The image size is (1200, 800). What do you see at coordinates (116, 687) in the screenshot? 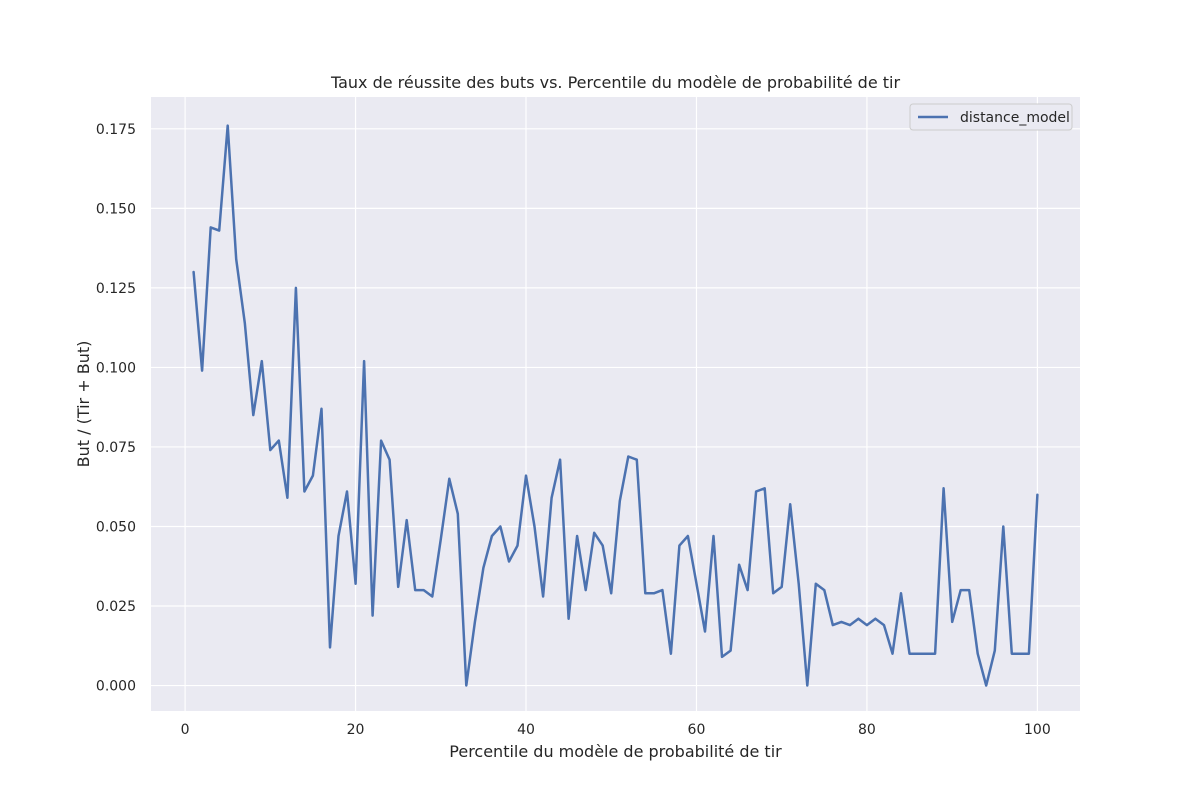
I see `y-tick-label: 0.000` at bounding box center [116, 687].